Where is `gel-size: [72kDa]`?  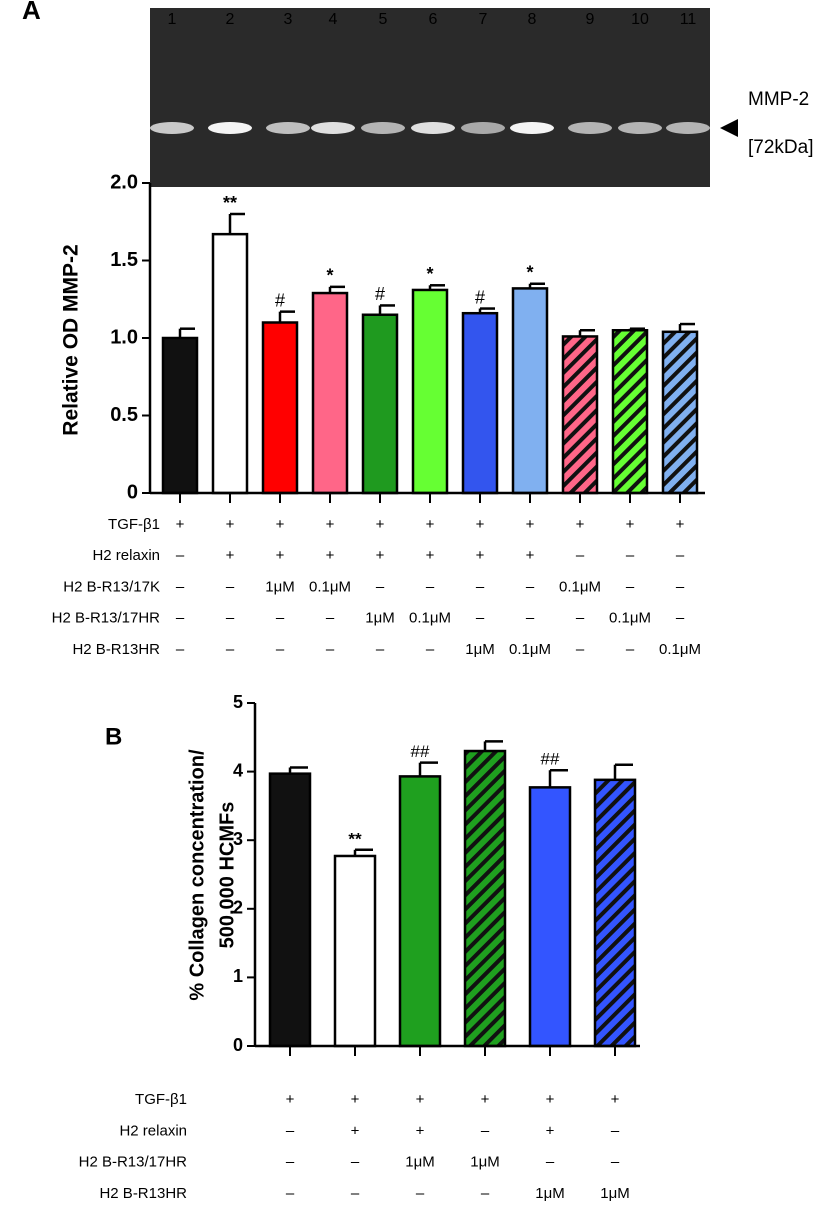
gel-size: [72kDa] is located at coordinates (780, 147).